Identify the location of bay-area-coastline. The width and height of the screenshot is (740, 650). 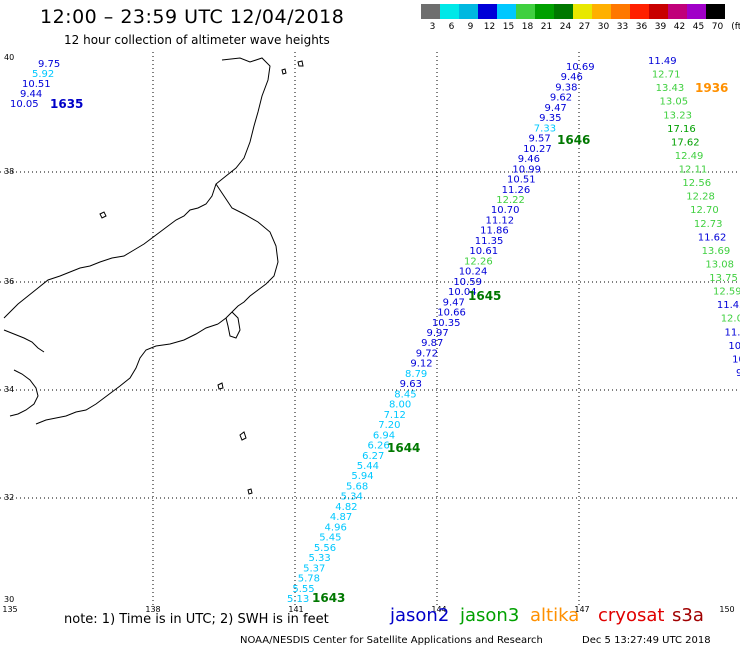
(247, 254).